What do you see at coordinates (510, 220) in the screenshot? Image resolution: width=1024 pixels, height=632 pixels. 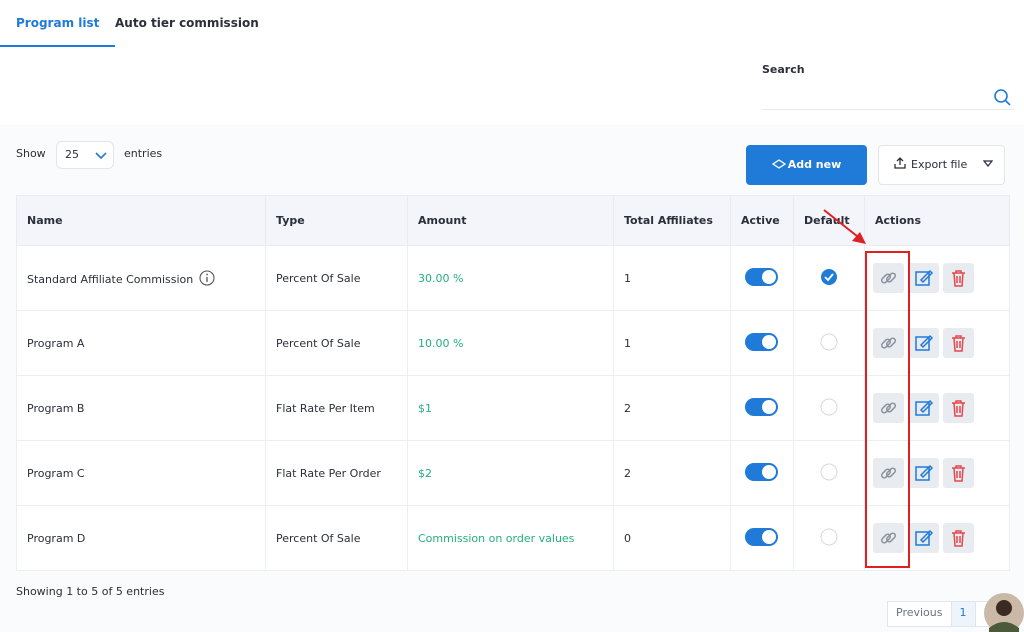 I see `column-header: Amount` at bounding box center [510, 220].